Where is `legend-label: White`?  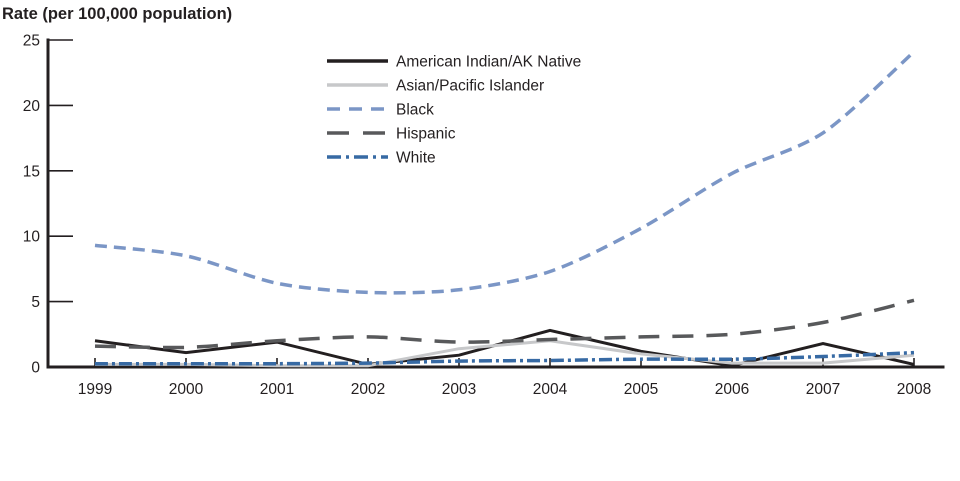 legend-label: White is located at coordinates (416, 158).